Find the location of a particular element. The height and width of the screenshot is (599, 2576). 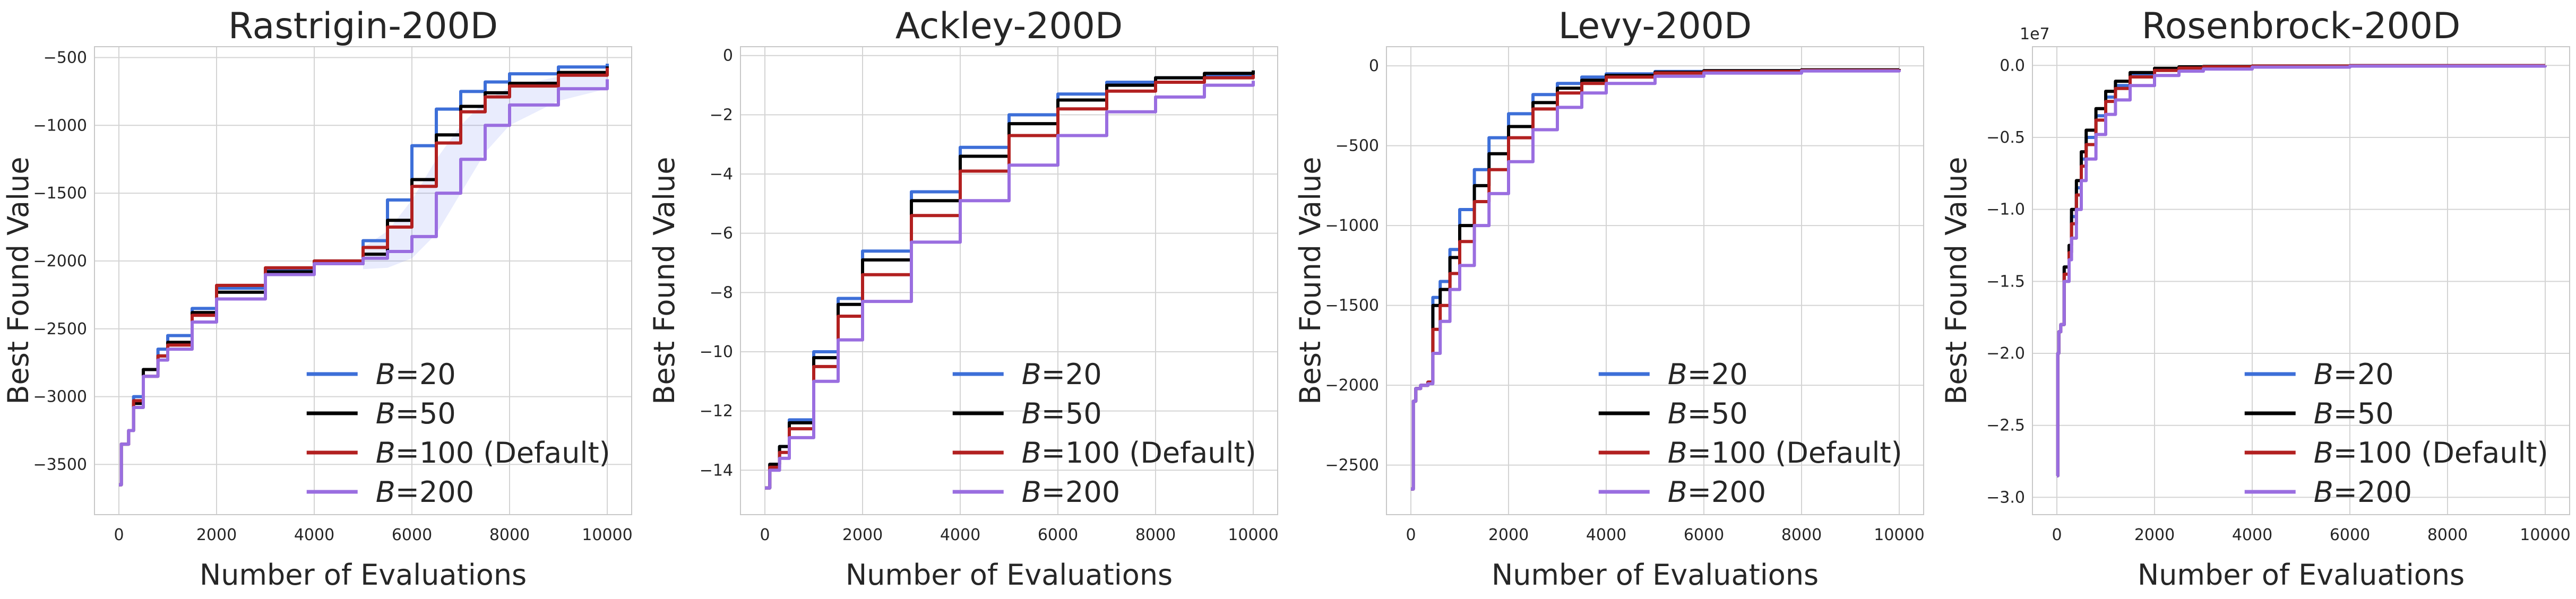

y-tick-label: −1500 is located at coordinates (60, 193).